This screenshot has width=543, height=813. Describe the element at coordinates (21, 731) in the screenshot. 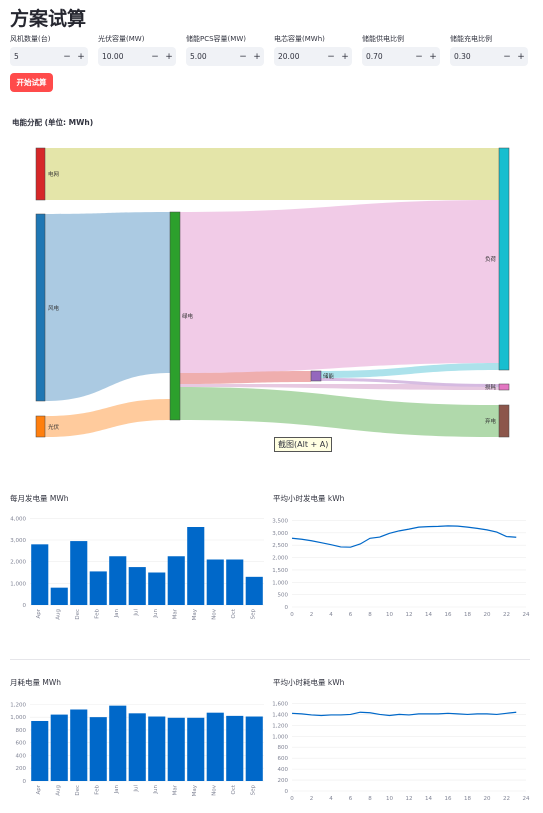

I see `y-tick-label: 800` at that location.